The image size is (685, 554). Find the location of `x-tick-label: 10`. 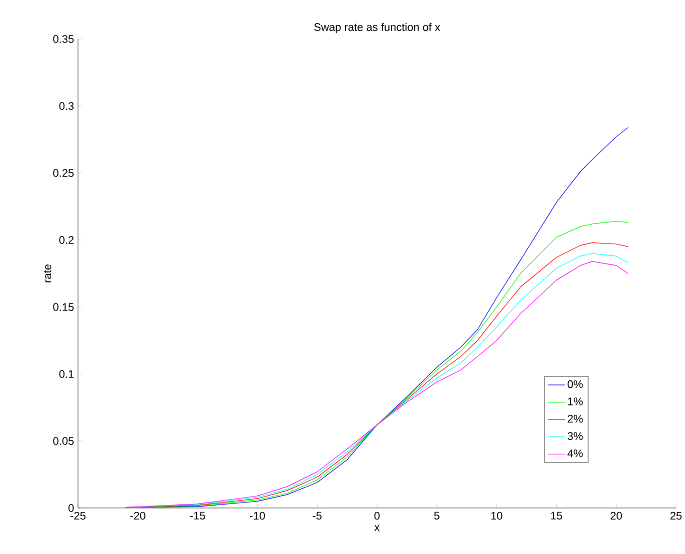

x-tick-label: 10 is located at coordinates (496, 516).